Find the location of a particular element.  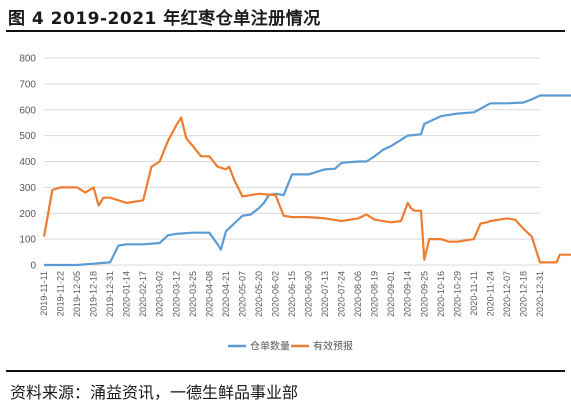

x-tick-label: 2020-10-29 is located at coordinates (457, 294).